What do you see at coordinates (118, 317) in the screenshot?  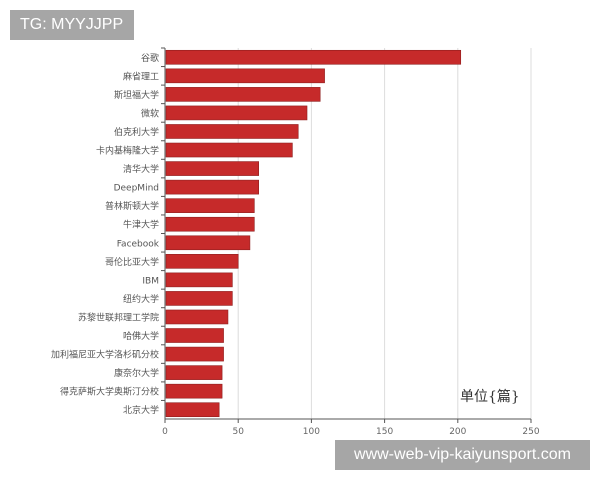 I see `y-tick-label: 苏黎世联邦理工学院` at bounding box center [118, 317].